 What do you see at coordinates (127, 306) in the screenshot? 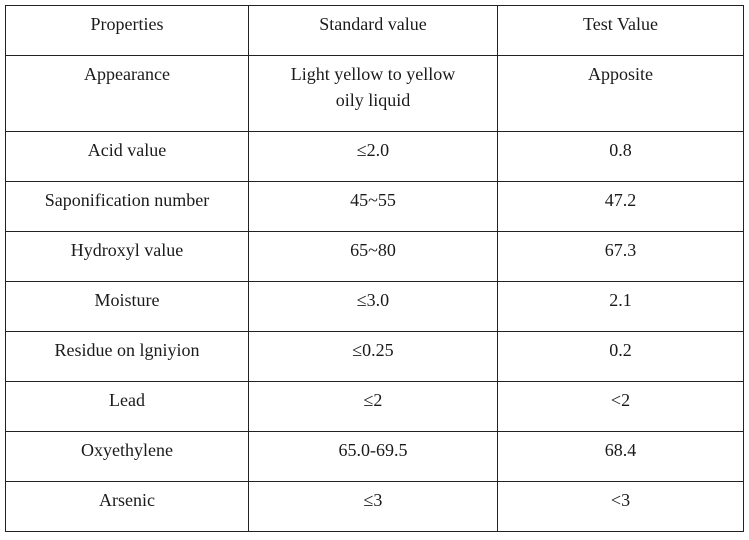
I see `property-cell: Moisture` at bounding box center [127, 306].